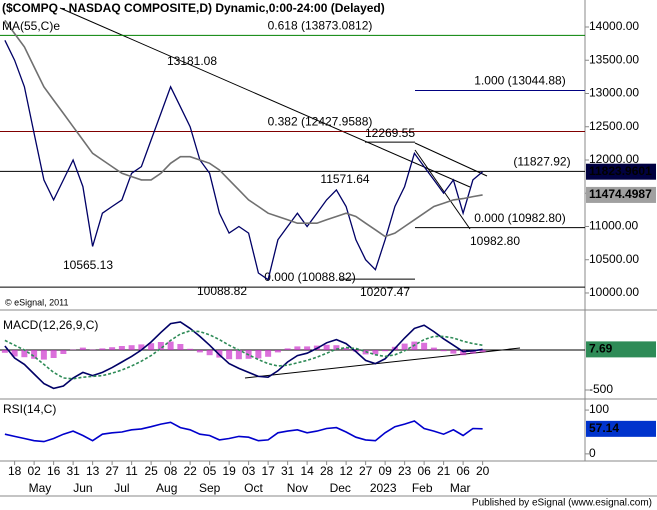 This screenshot has height=510, width=657. Describe the element at coordinates (519, 218) in the screenshot. I see `level-label: 0.000 (10982.80)` at that location.